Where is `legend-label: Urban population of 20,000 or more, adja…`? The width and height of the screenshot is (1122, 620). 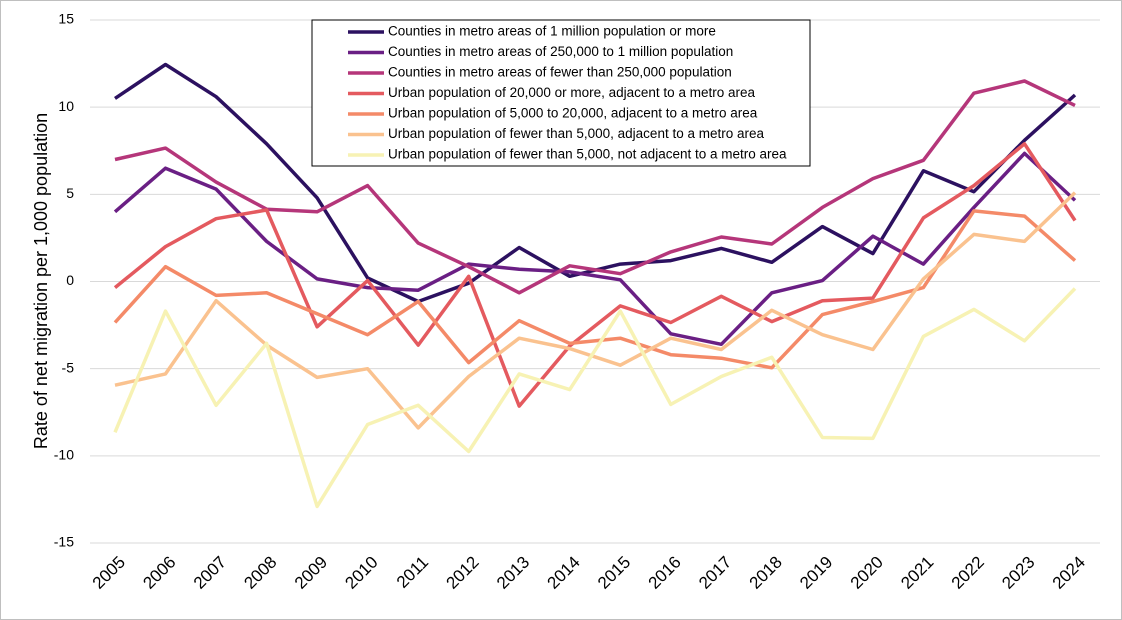 legend-label: Urban population of 20,000 or more, adja… is located at coordinates (571, 92).